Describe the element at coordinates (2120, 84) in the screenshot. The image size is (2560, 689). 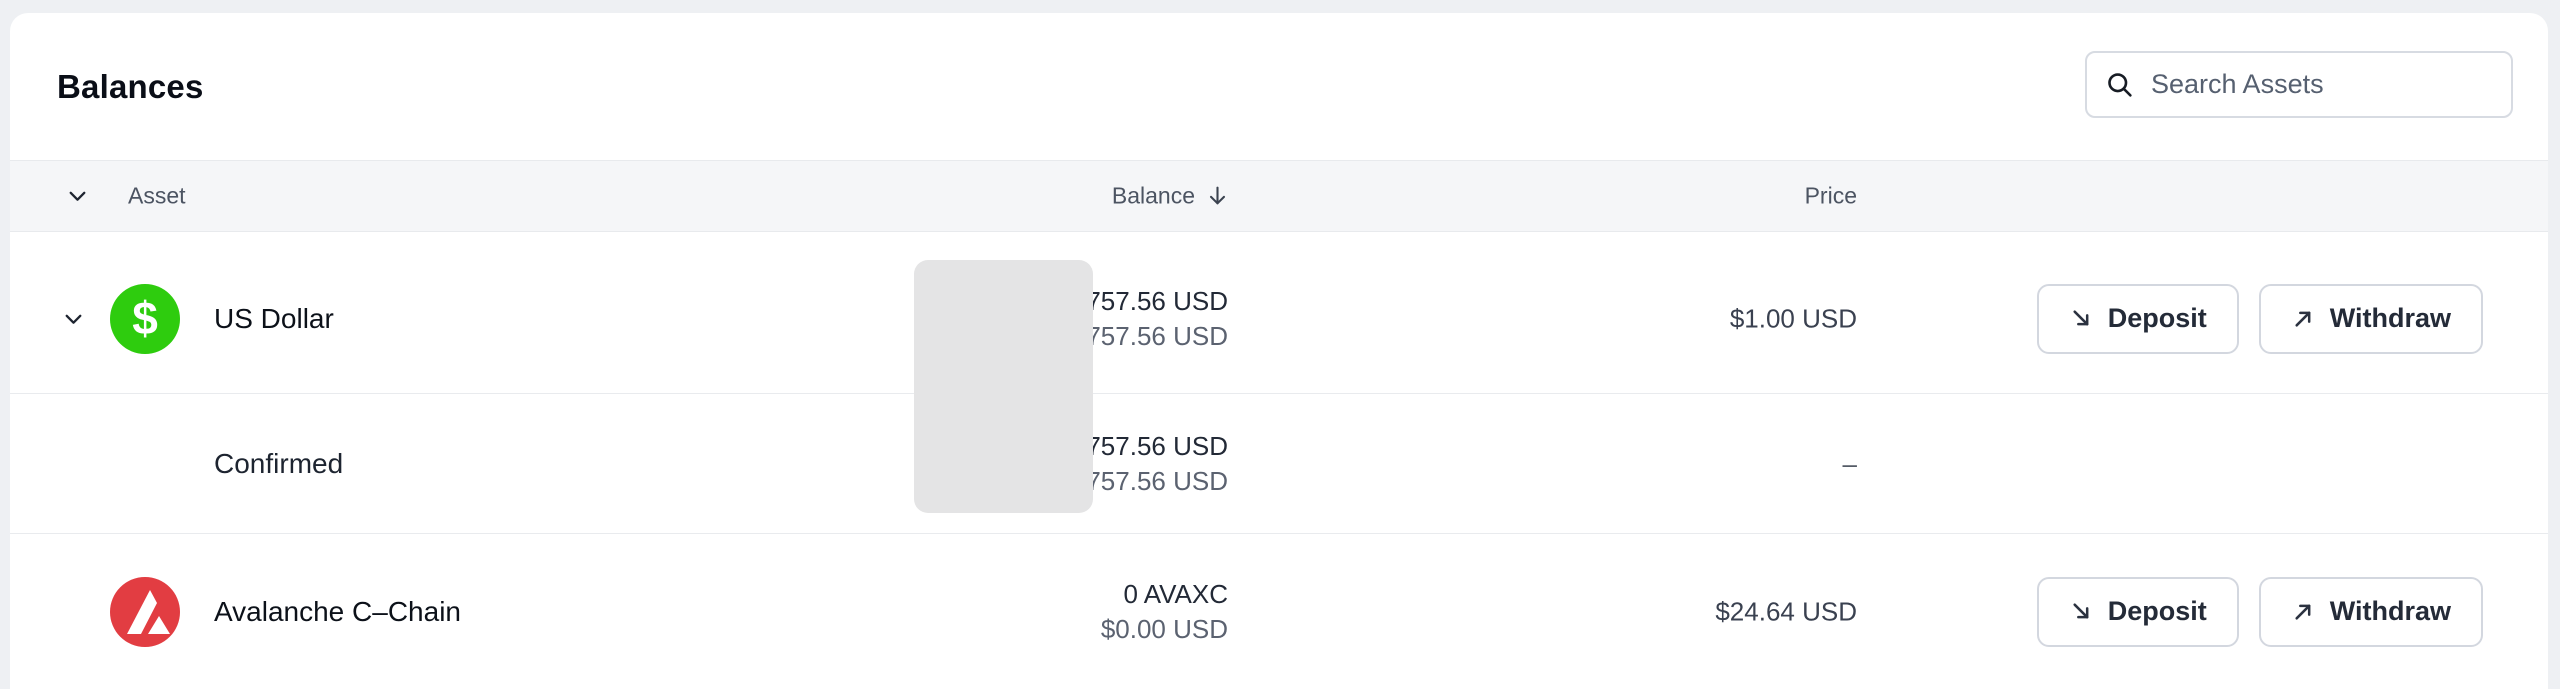
I see `search-icon` at that location.